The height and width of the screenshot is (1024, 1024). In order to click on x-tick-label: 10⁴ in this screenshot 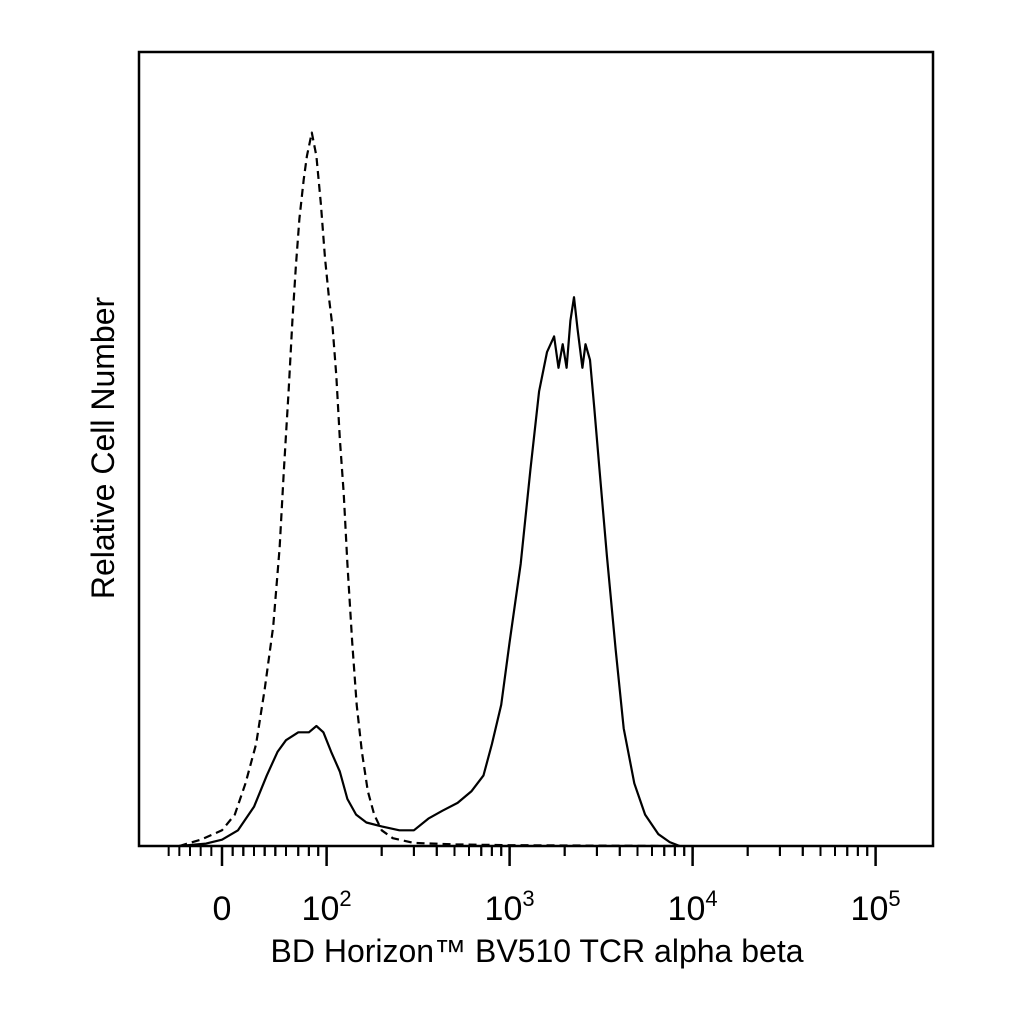, I will do `click(693, 907)`.